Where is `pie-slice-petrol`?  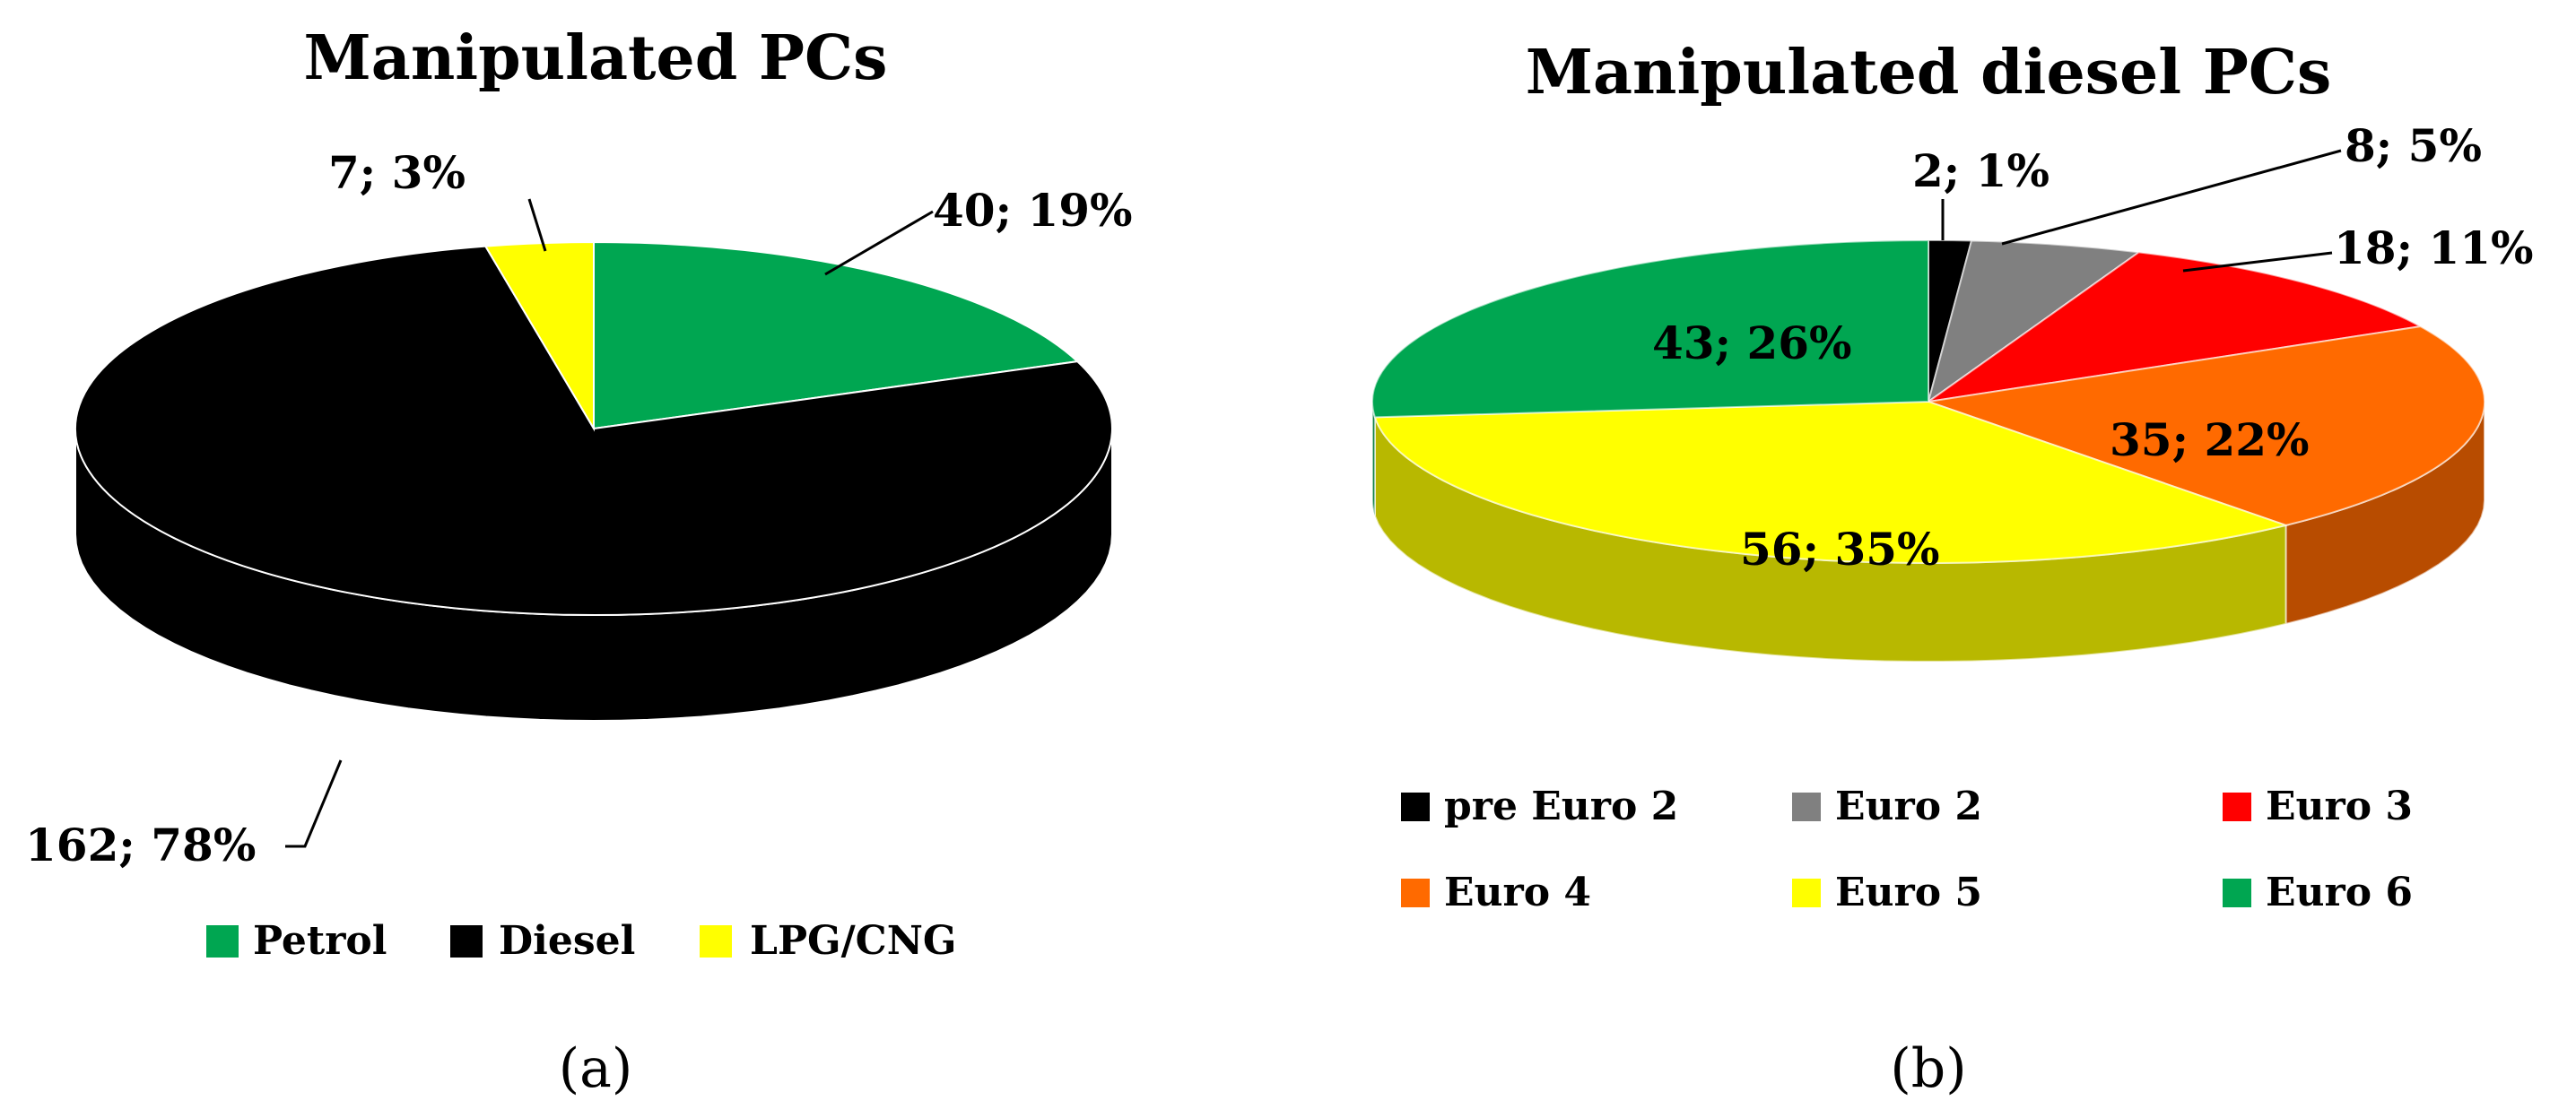 pie-slice-petrol is located at coordinates (836, 335).